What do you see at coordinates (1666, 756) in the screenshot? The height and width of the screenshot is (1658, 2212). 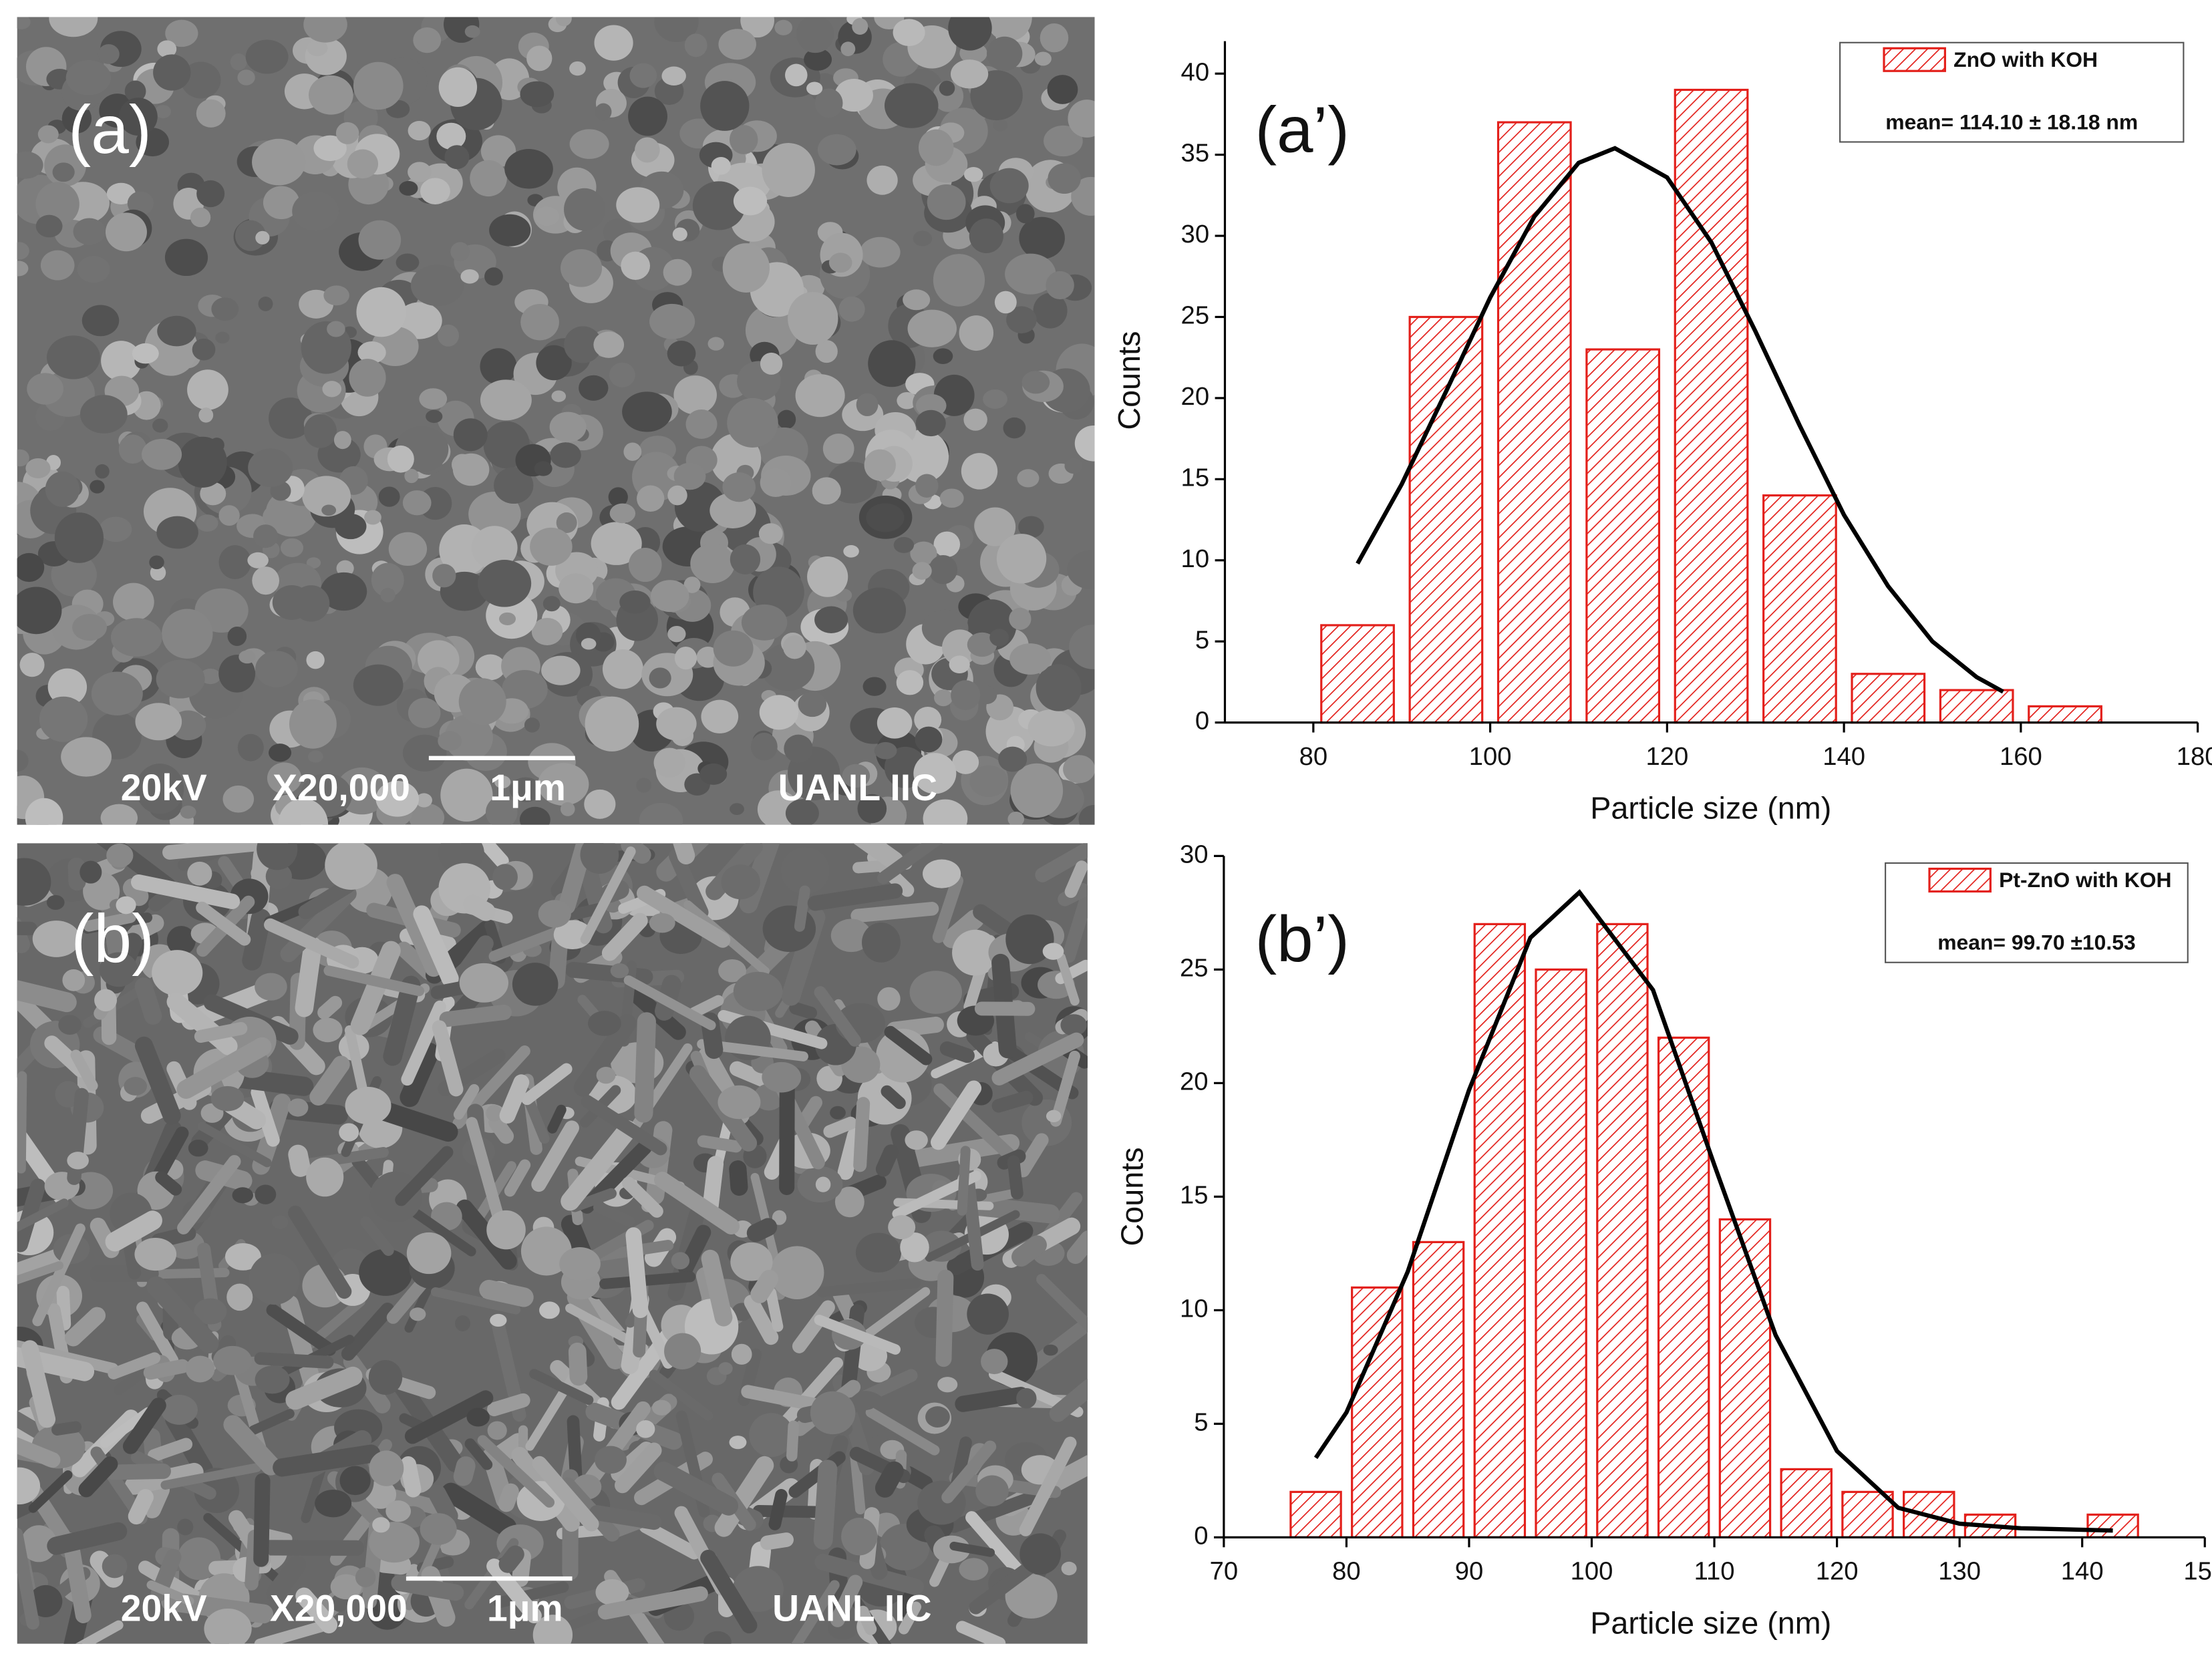 I see `x-tick-label: 120` at bounding box center [1666, 756].